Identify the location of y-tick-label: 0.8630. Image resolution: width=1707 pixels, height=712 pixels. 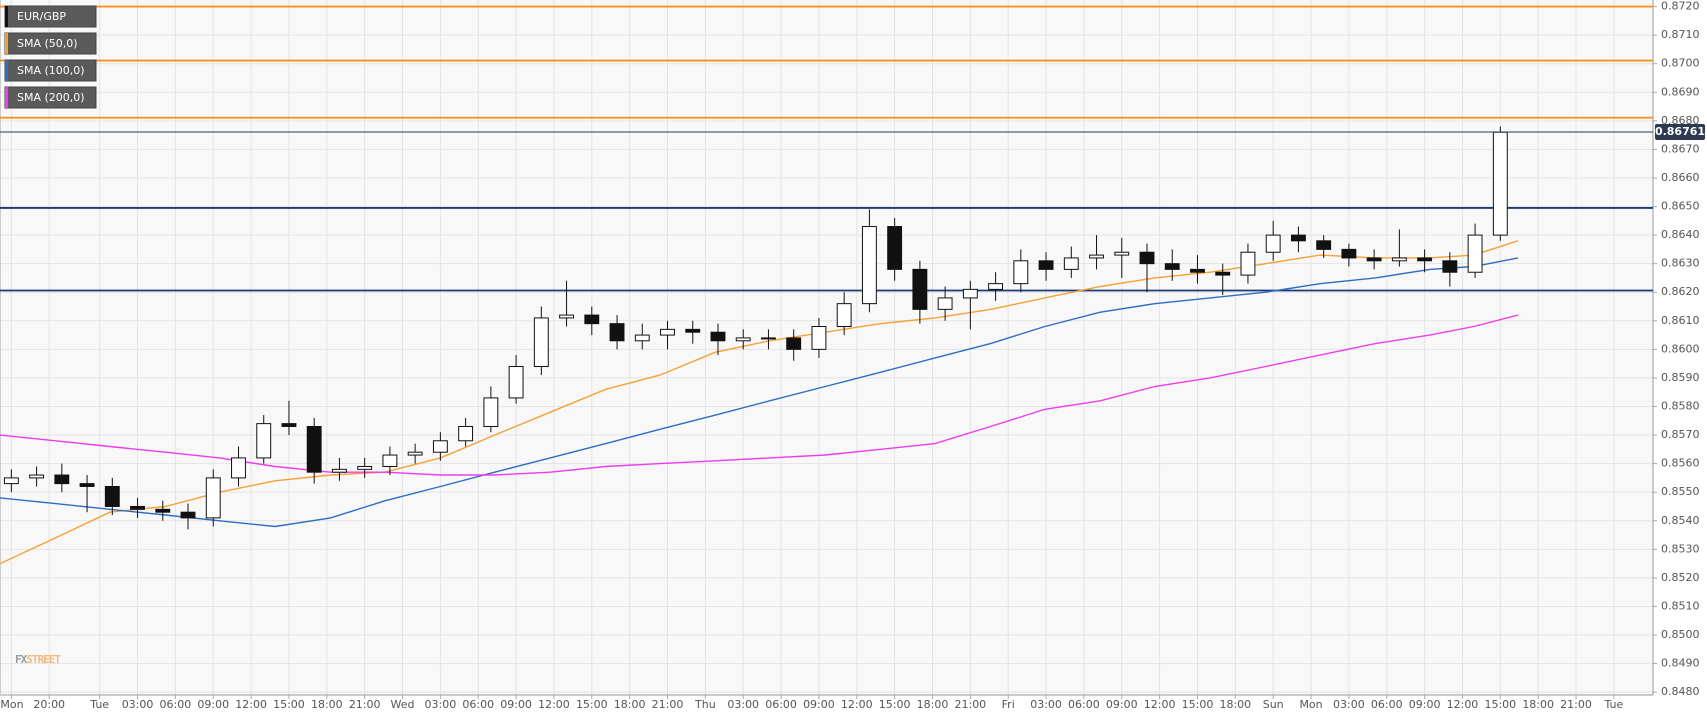
(1680, 263).